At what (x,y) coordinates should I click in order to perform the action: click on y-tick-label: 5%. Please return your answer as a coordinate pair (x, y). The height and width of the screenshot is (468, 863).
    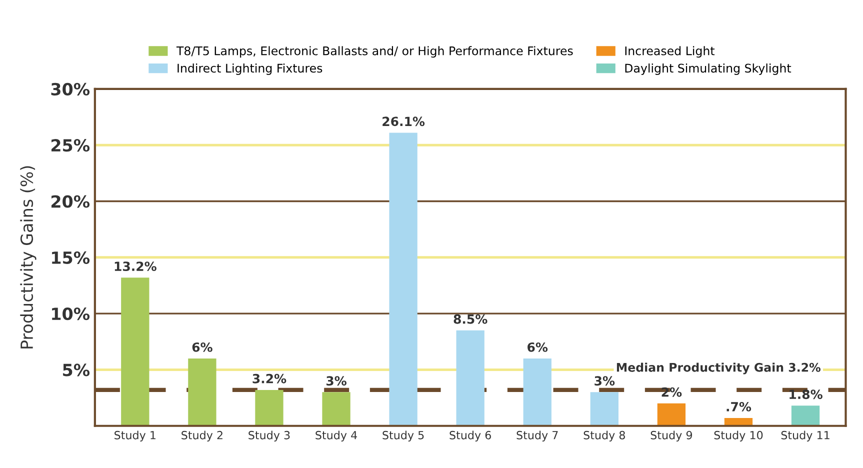
    Looking at the image, I should click on (76, 370).